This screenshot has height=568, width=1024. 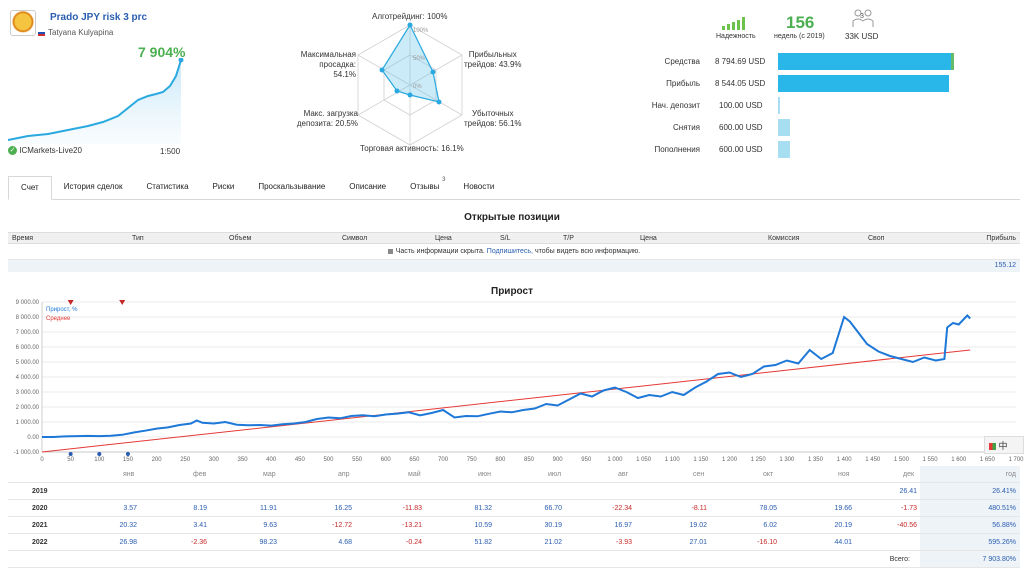 What do you see at coordinates (433, 72) in the screenshot?
I see `radar-point-profit` at bounding box center [433, 72].